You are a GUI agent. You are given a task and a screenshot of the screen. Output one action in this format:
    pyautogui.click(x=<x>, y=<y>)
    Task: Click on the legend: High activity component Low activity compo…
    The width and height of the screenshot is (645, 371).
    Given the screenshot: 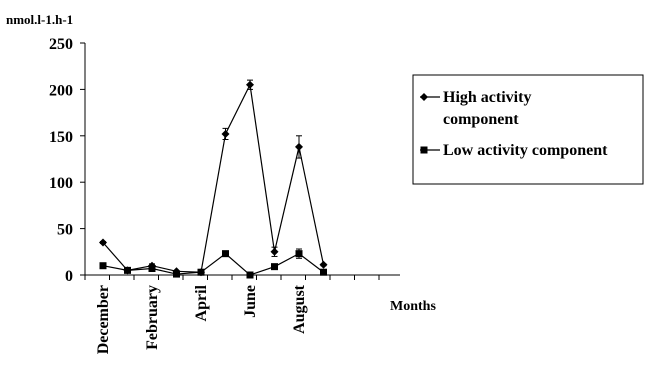 What is the action you would take?
    pyautogui.click(x=528, y=129)
    